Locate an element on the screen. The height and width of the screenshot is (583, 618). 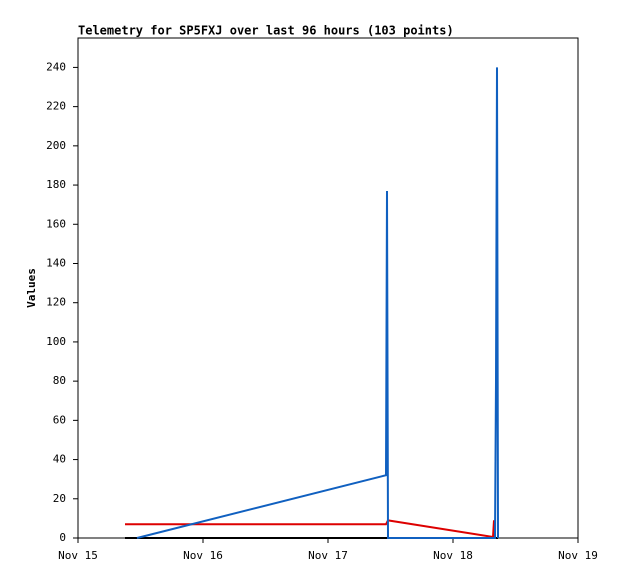
x-tick-label: Nov 19 is located at coordinates (578, 555).